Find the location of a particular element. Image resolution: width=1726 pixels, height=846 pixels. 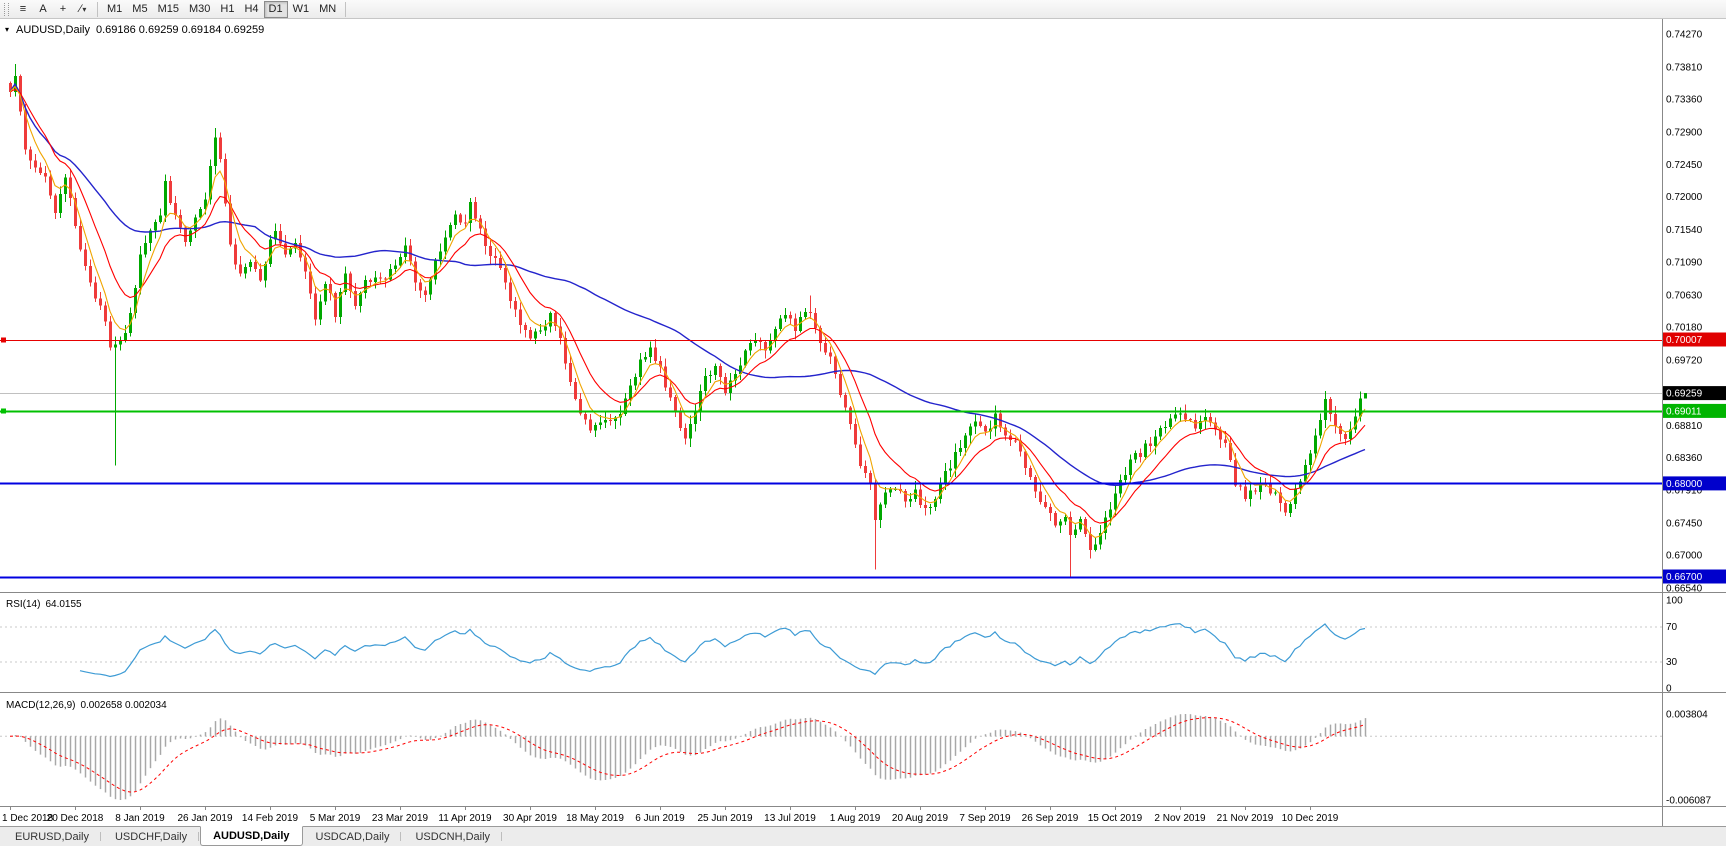

timeframe-mn-button: MN is located at coordinates (327, 9).